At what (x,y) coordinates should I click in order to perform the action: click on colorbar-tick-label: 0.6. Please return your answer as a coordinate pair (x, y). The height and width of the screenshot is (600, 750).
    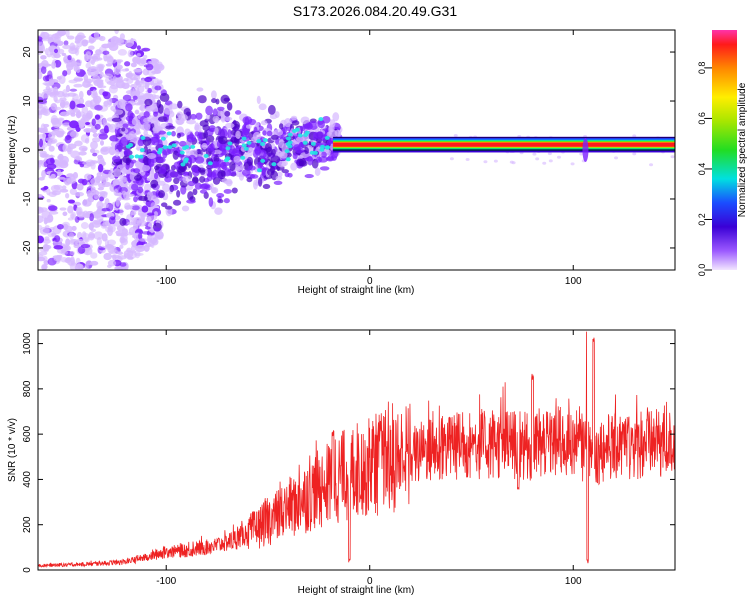
    Looking at the image, I should click on (702, 118).